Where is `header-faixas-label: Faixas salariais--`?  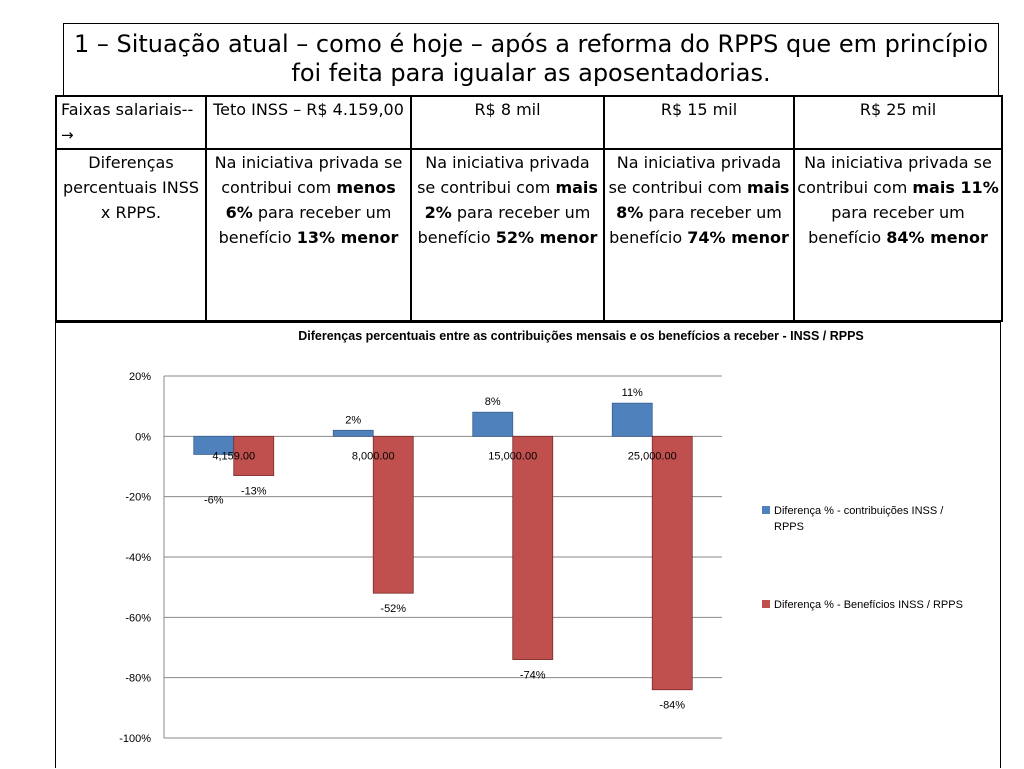 header-faixas-label: Faixas salariais-- is located at coordinates (127, 109).